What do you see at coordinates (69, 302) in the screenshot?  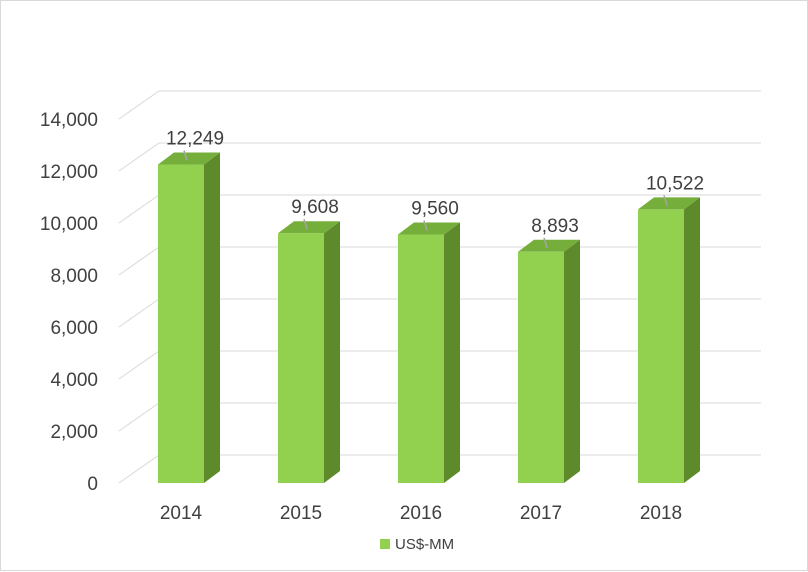 I see `y-axis-ticks: 0 2,000 4,000 6,000 8,000 10,000 12,000 14,000` at bounding box center [69, 302].